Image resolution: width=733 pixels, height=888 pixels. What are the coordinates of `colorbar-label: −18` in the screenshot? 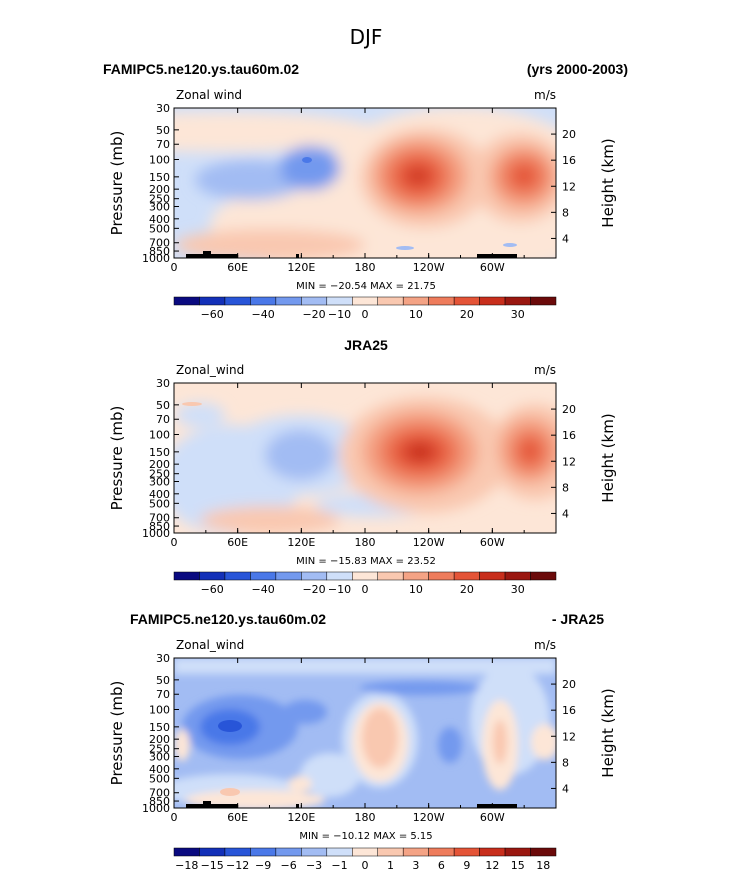 It's located at (186, 865).